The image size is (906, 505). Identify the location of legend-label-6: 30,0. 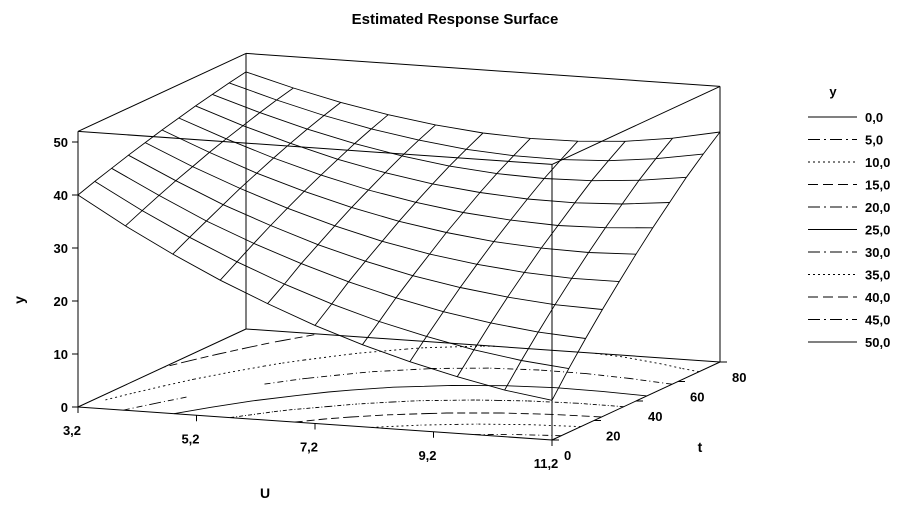
(877, 252).